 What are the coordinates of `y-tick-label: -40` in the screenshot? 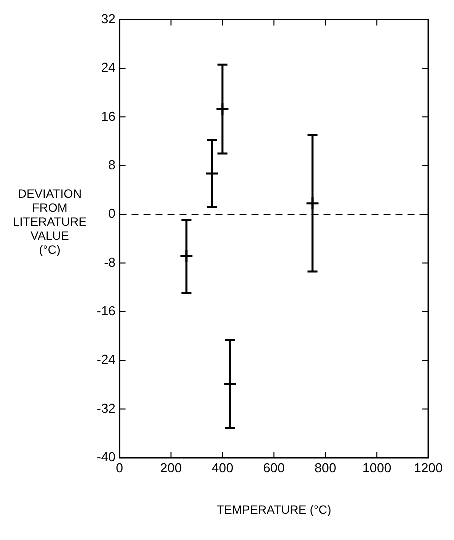 It's located at (106, 457).